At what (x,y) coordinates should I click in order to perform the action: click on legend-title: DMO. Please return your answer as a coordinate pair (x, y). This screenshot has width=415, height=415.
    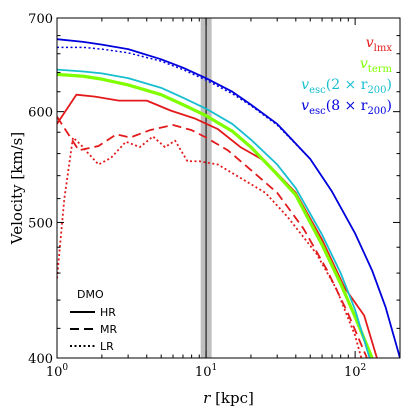
    Looking at the image, I should click on (90, 294).